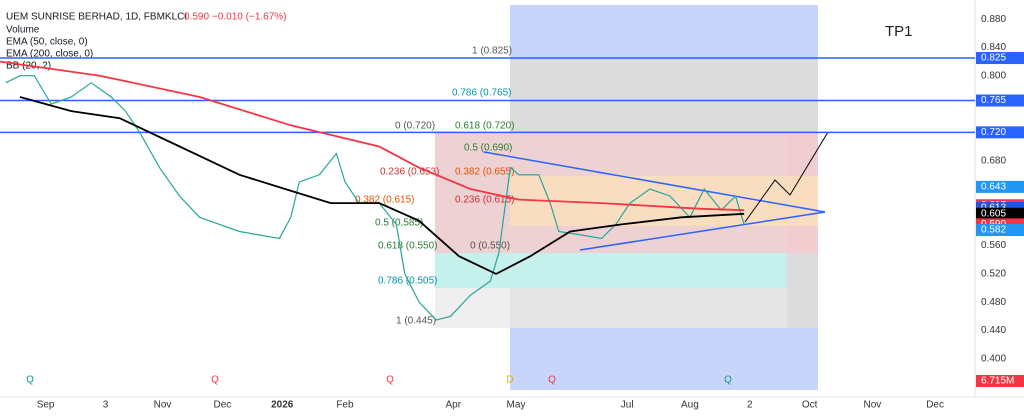 The image size is (1024, 420). Describe the element at coordinates (899, 31) in the screenshot. I see `target-label: TP1` at that location.